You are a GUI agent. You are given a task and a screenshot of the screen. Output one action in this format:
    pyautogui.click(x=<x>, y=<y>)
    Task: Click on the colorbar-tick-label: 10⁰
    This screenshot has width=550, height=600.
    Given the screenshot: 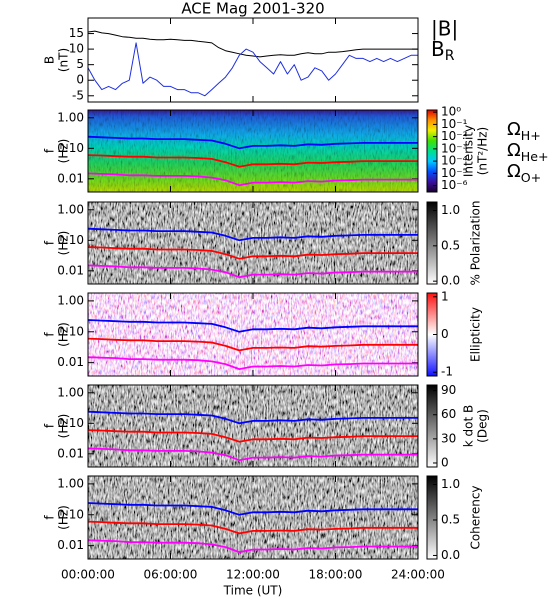 What is the action you would take?
    pyautogui.click(x=451, y=112)
    